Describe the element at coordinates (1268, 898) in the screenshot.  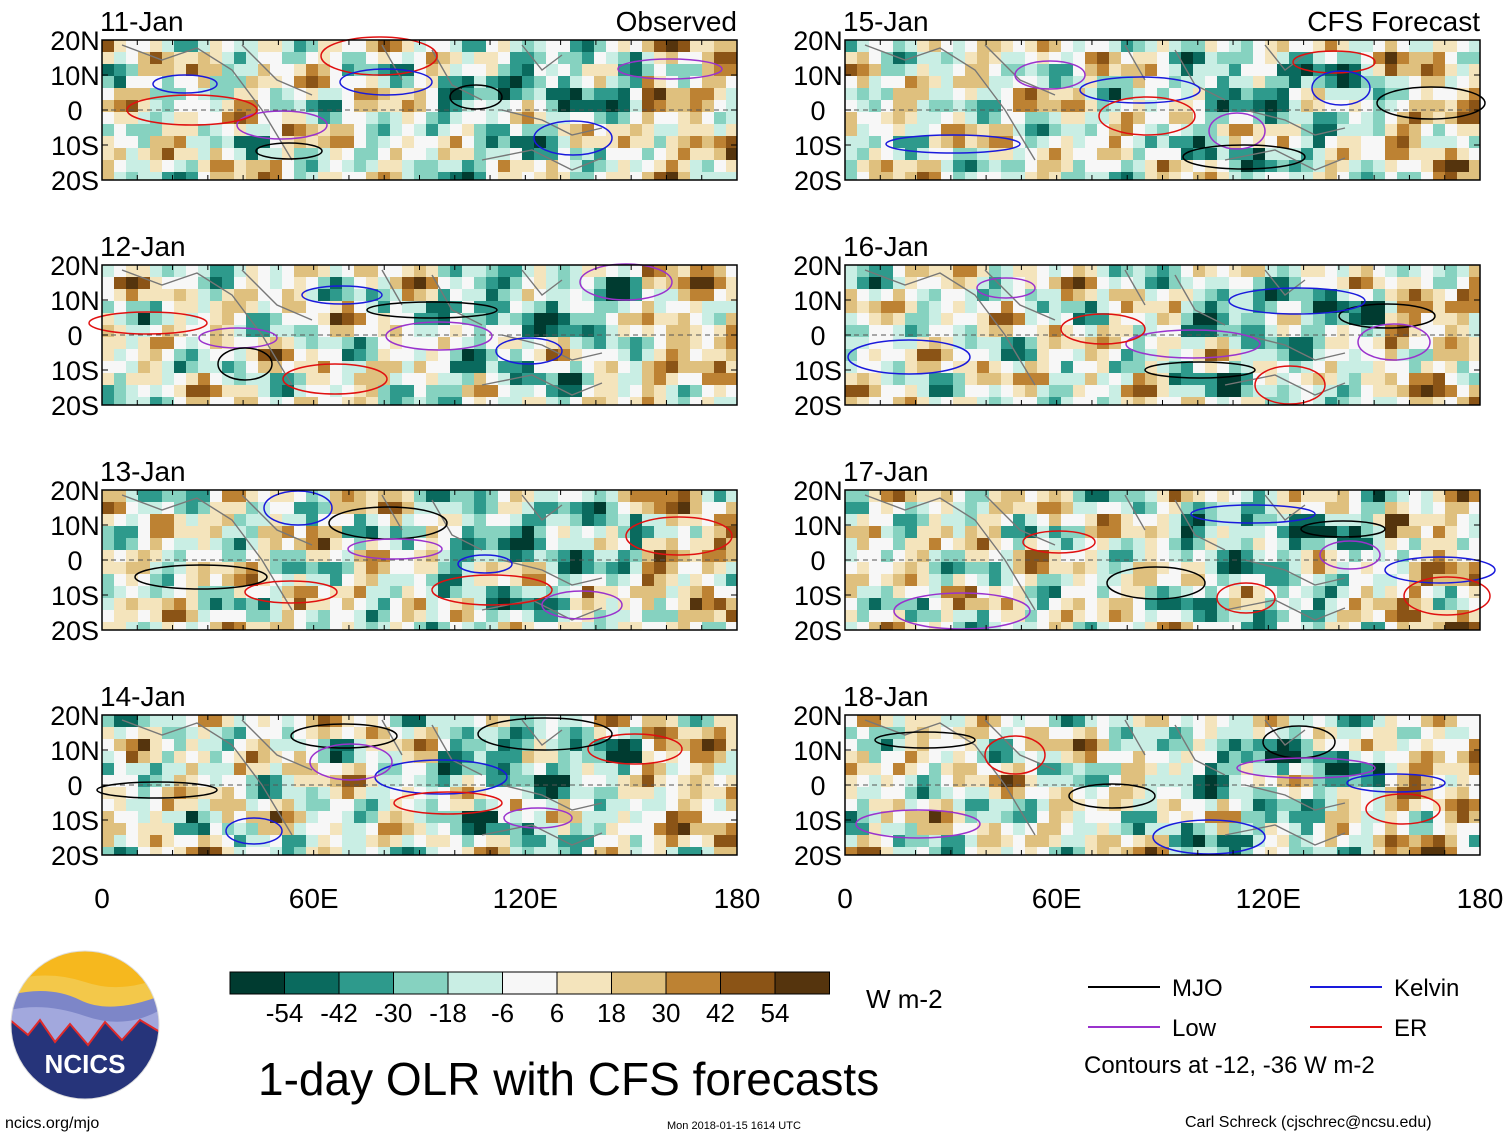
I see `x-tick-label: 120E` at that location.